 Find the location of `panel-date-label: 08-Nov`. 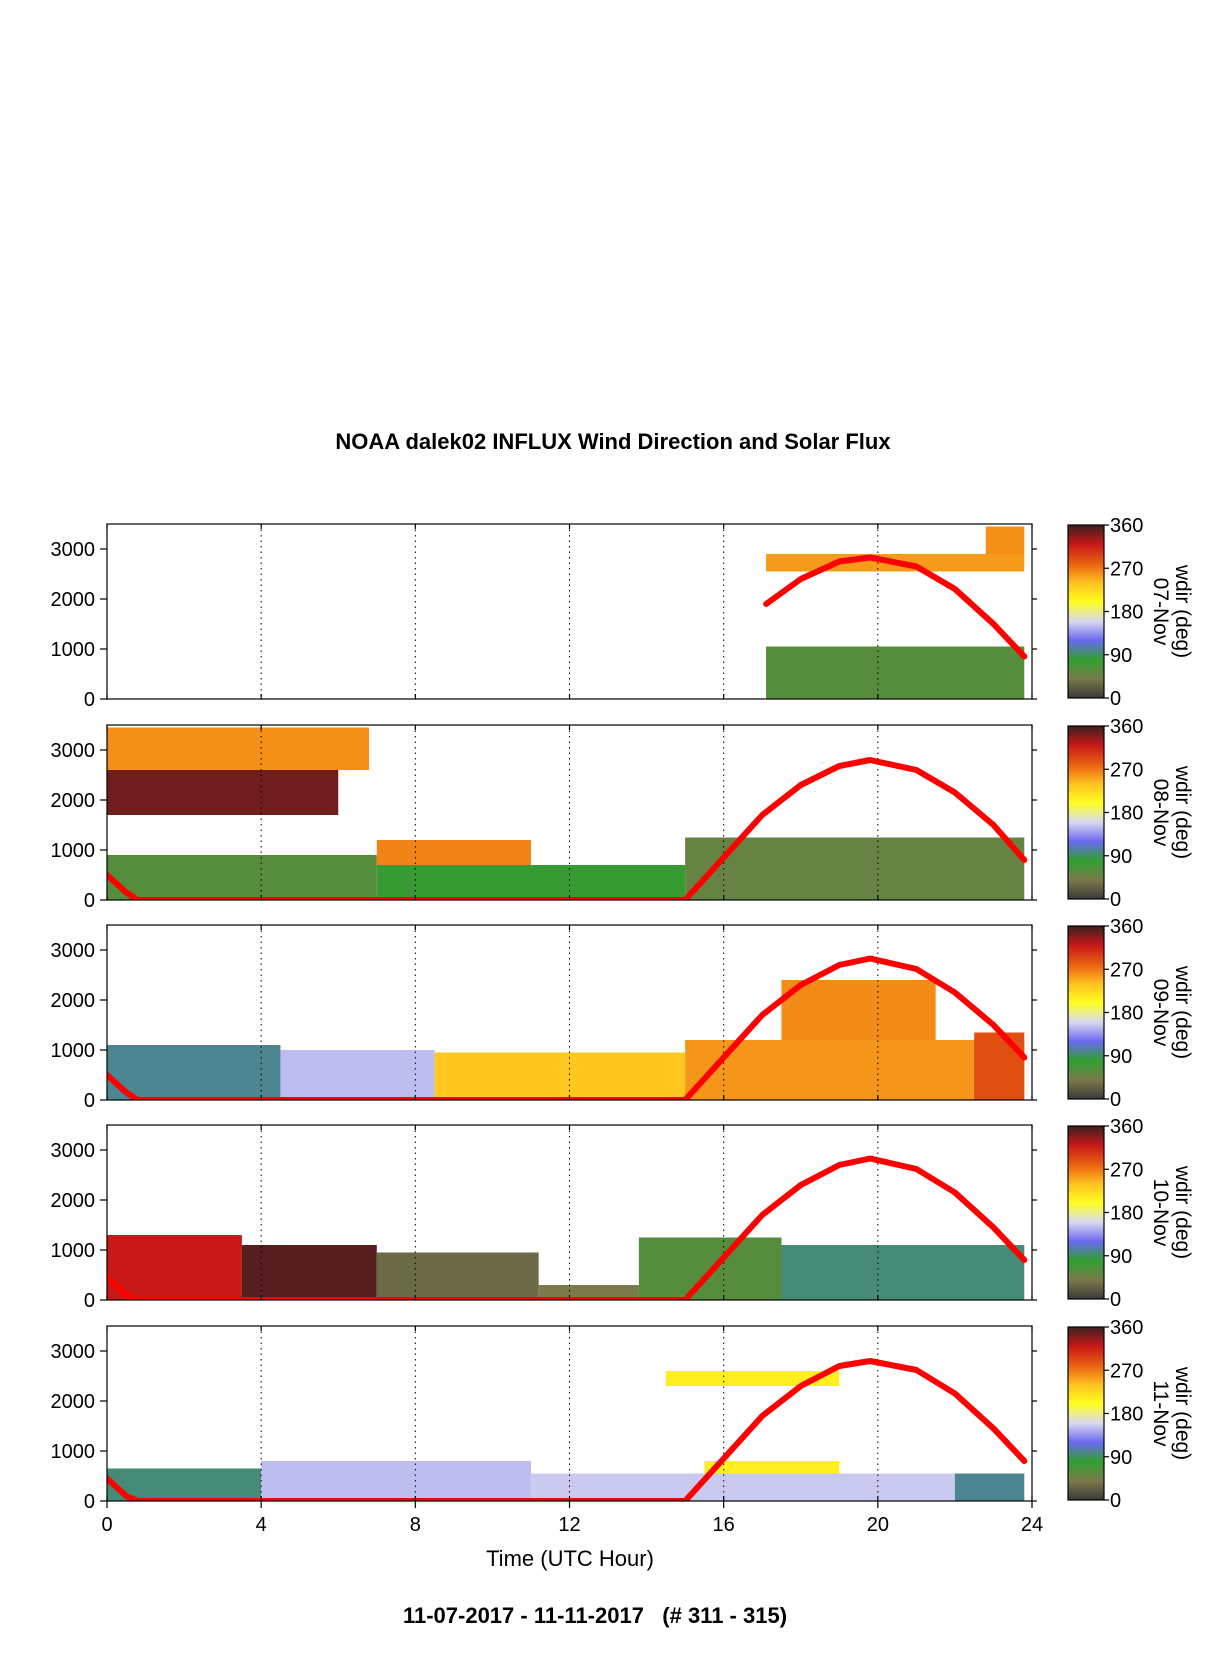

panel-date-label: 08-Nov is located at coordinates (1160, 813).